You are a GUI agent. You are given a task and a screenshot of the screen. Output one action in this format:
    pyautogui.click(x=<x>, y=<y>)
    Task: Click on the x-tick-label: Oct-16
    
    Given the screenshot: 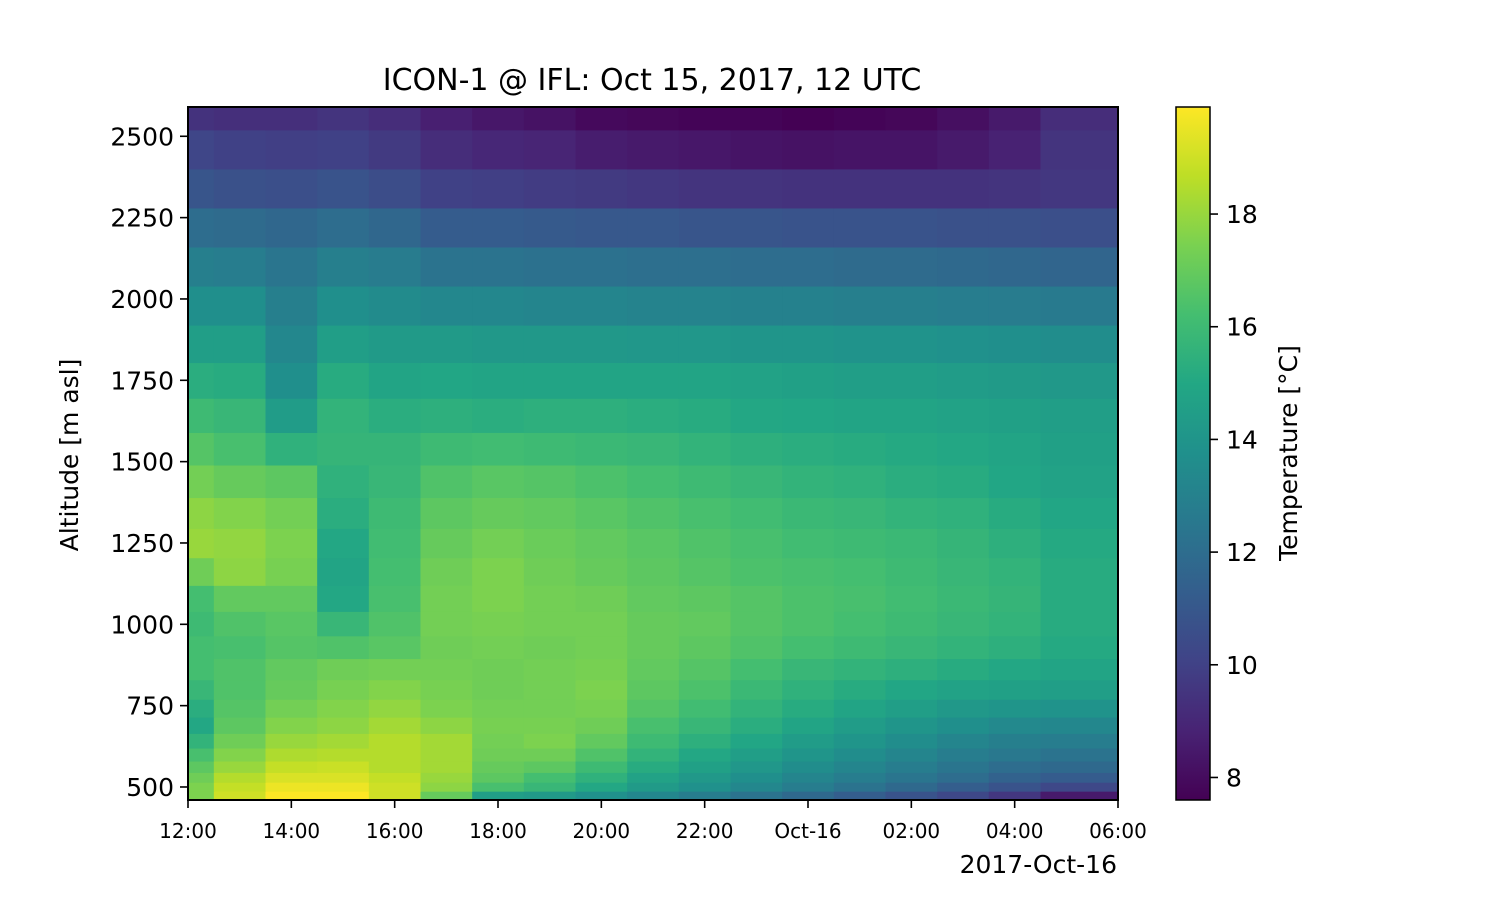 What is the action you would take?
    pyautogui.click(x=807, y=831)
    